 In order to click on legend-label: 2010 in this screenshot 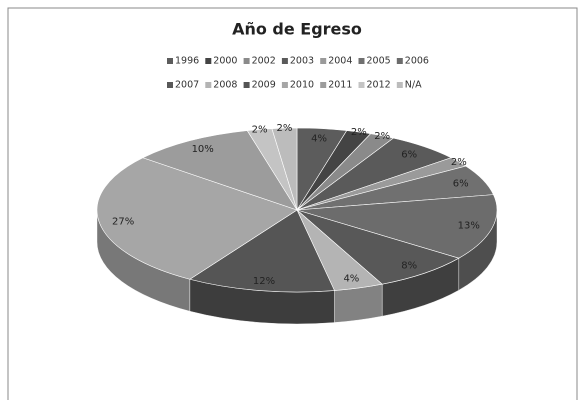, I will do `click(302, 85)`.